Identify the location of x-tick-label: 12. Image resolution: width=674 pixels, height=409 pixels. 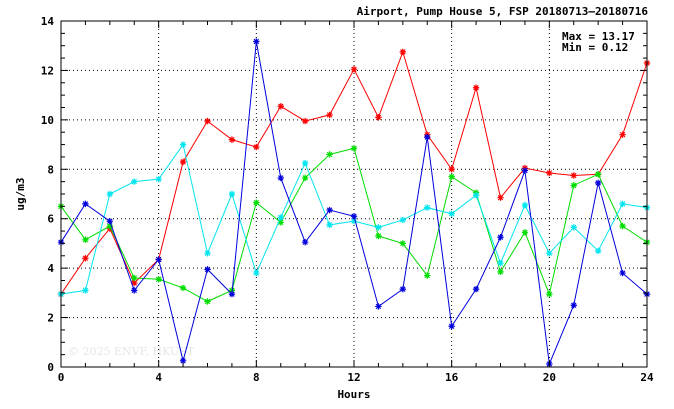
(353, 377).